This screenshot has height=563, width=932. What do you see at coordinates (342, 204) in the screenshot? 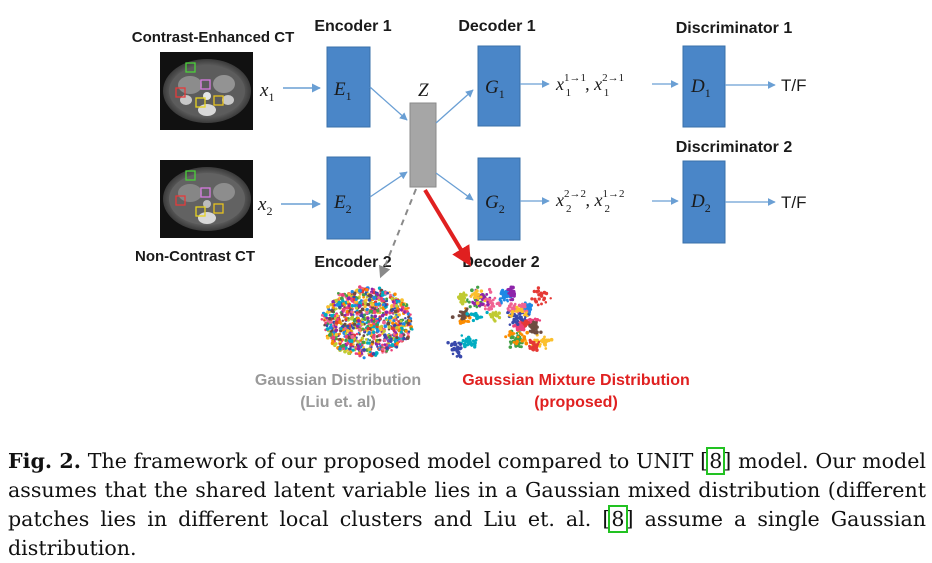
I see `symbol-e2: E2` at bounding box center [342, 204].